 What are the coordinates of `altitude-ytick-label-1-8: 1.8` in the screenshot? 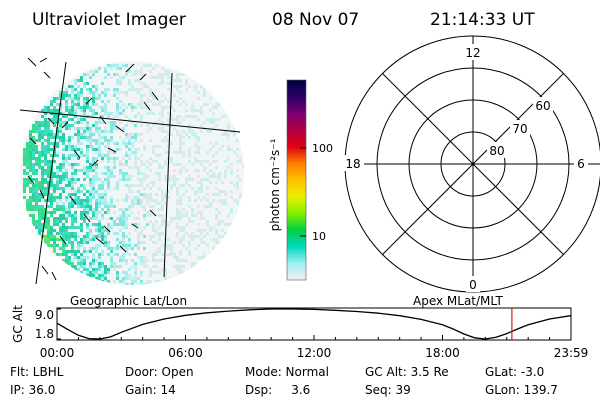 It's located at (44, 334).